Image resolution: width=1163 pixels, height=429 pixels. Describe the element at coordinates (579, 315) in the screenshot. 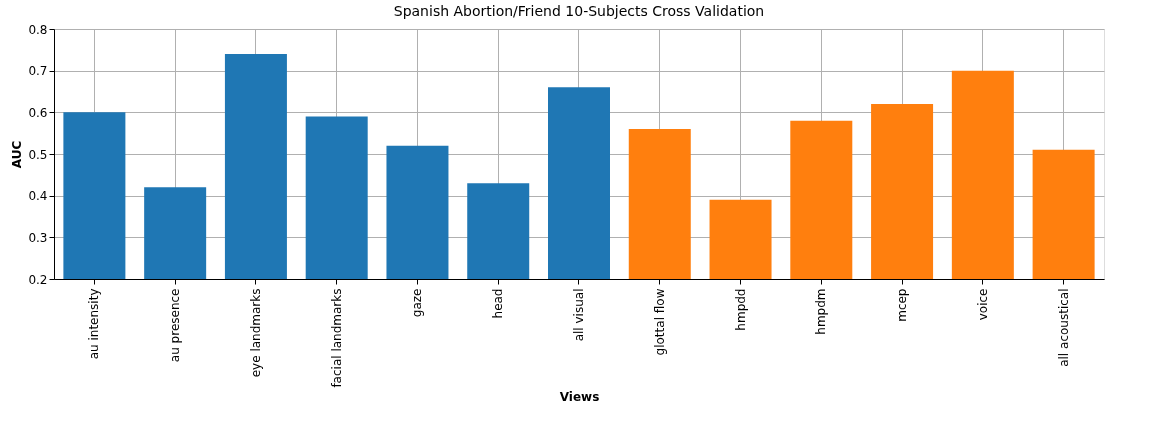

I see `x-tick-label: all visual` at that location.